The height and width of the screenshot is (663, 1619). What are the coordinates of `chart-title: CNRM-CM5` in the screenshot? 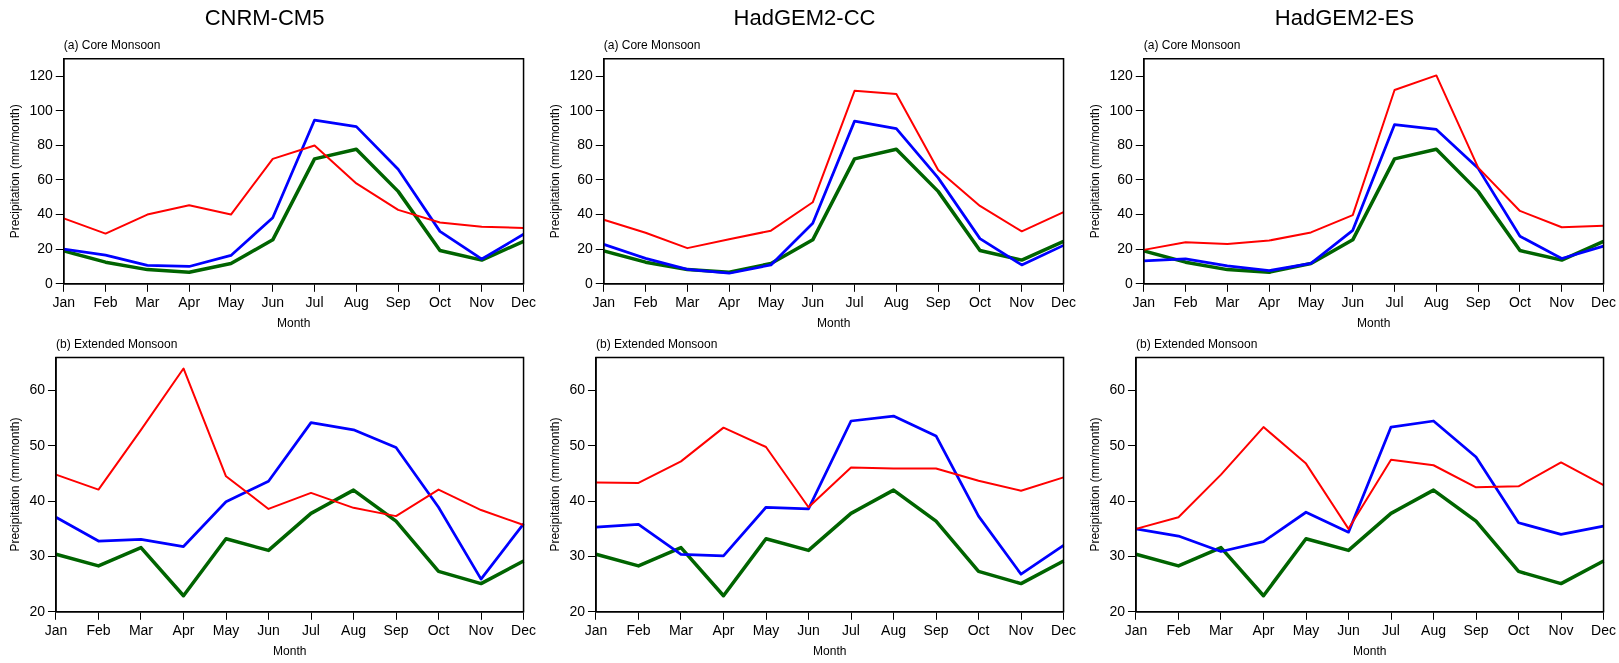 It's located at (264, 18).